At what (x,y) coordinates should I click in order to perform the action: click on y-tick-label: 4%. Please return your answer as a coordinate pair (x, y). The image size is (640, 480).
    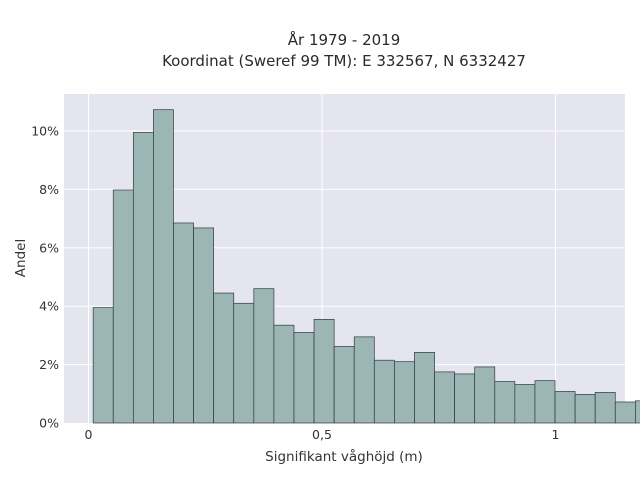
    Looking at the image, I should click on (49, 306).